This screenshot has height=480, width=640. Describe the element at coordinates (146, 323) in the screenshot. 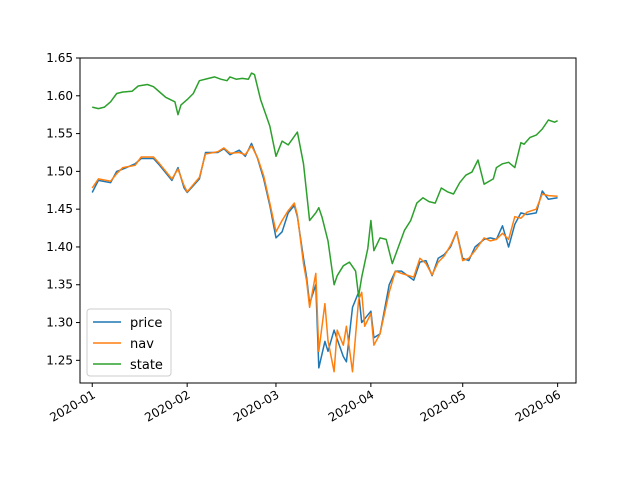

I see `legend-label-price: price` at that location.